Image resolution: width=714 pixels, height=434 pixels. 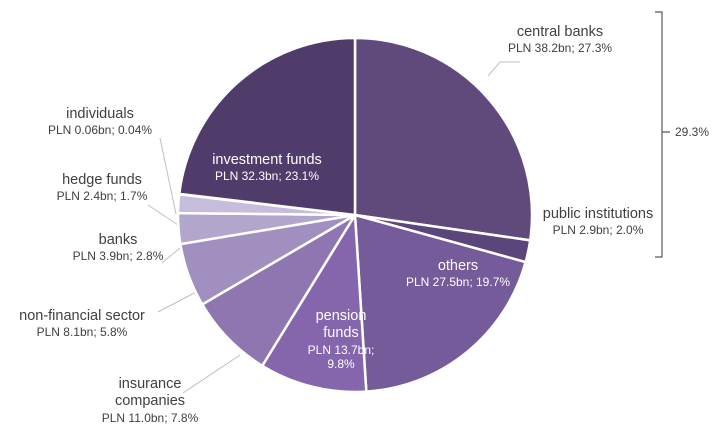 I want to click on value-label: PLN 27.5bn; 19.7%, so click(x=458, y=282).